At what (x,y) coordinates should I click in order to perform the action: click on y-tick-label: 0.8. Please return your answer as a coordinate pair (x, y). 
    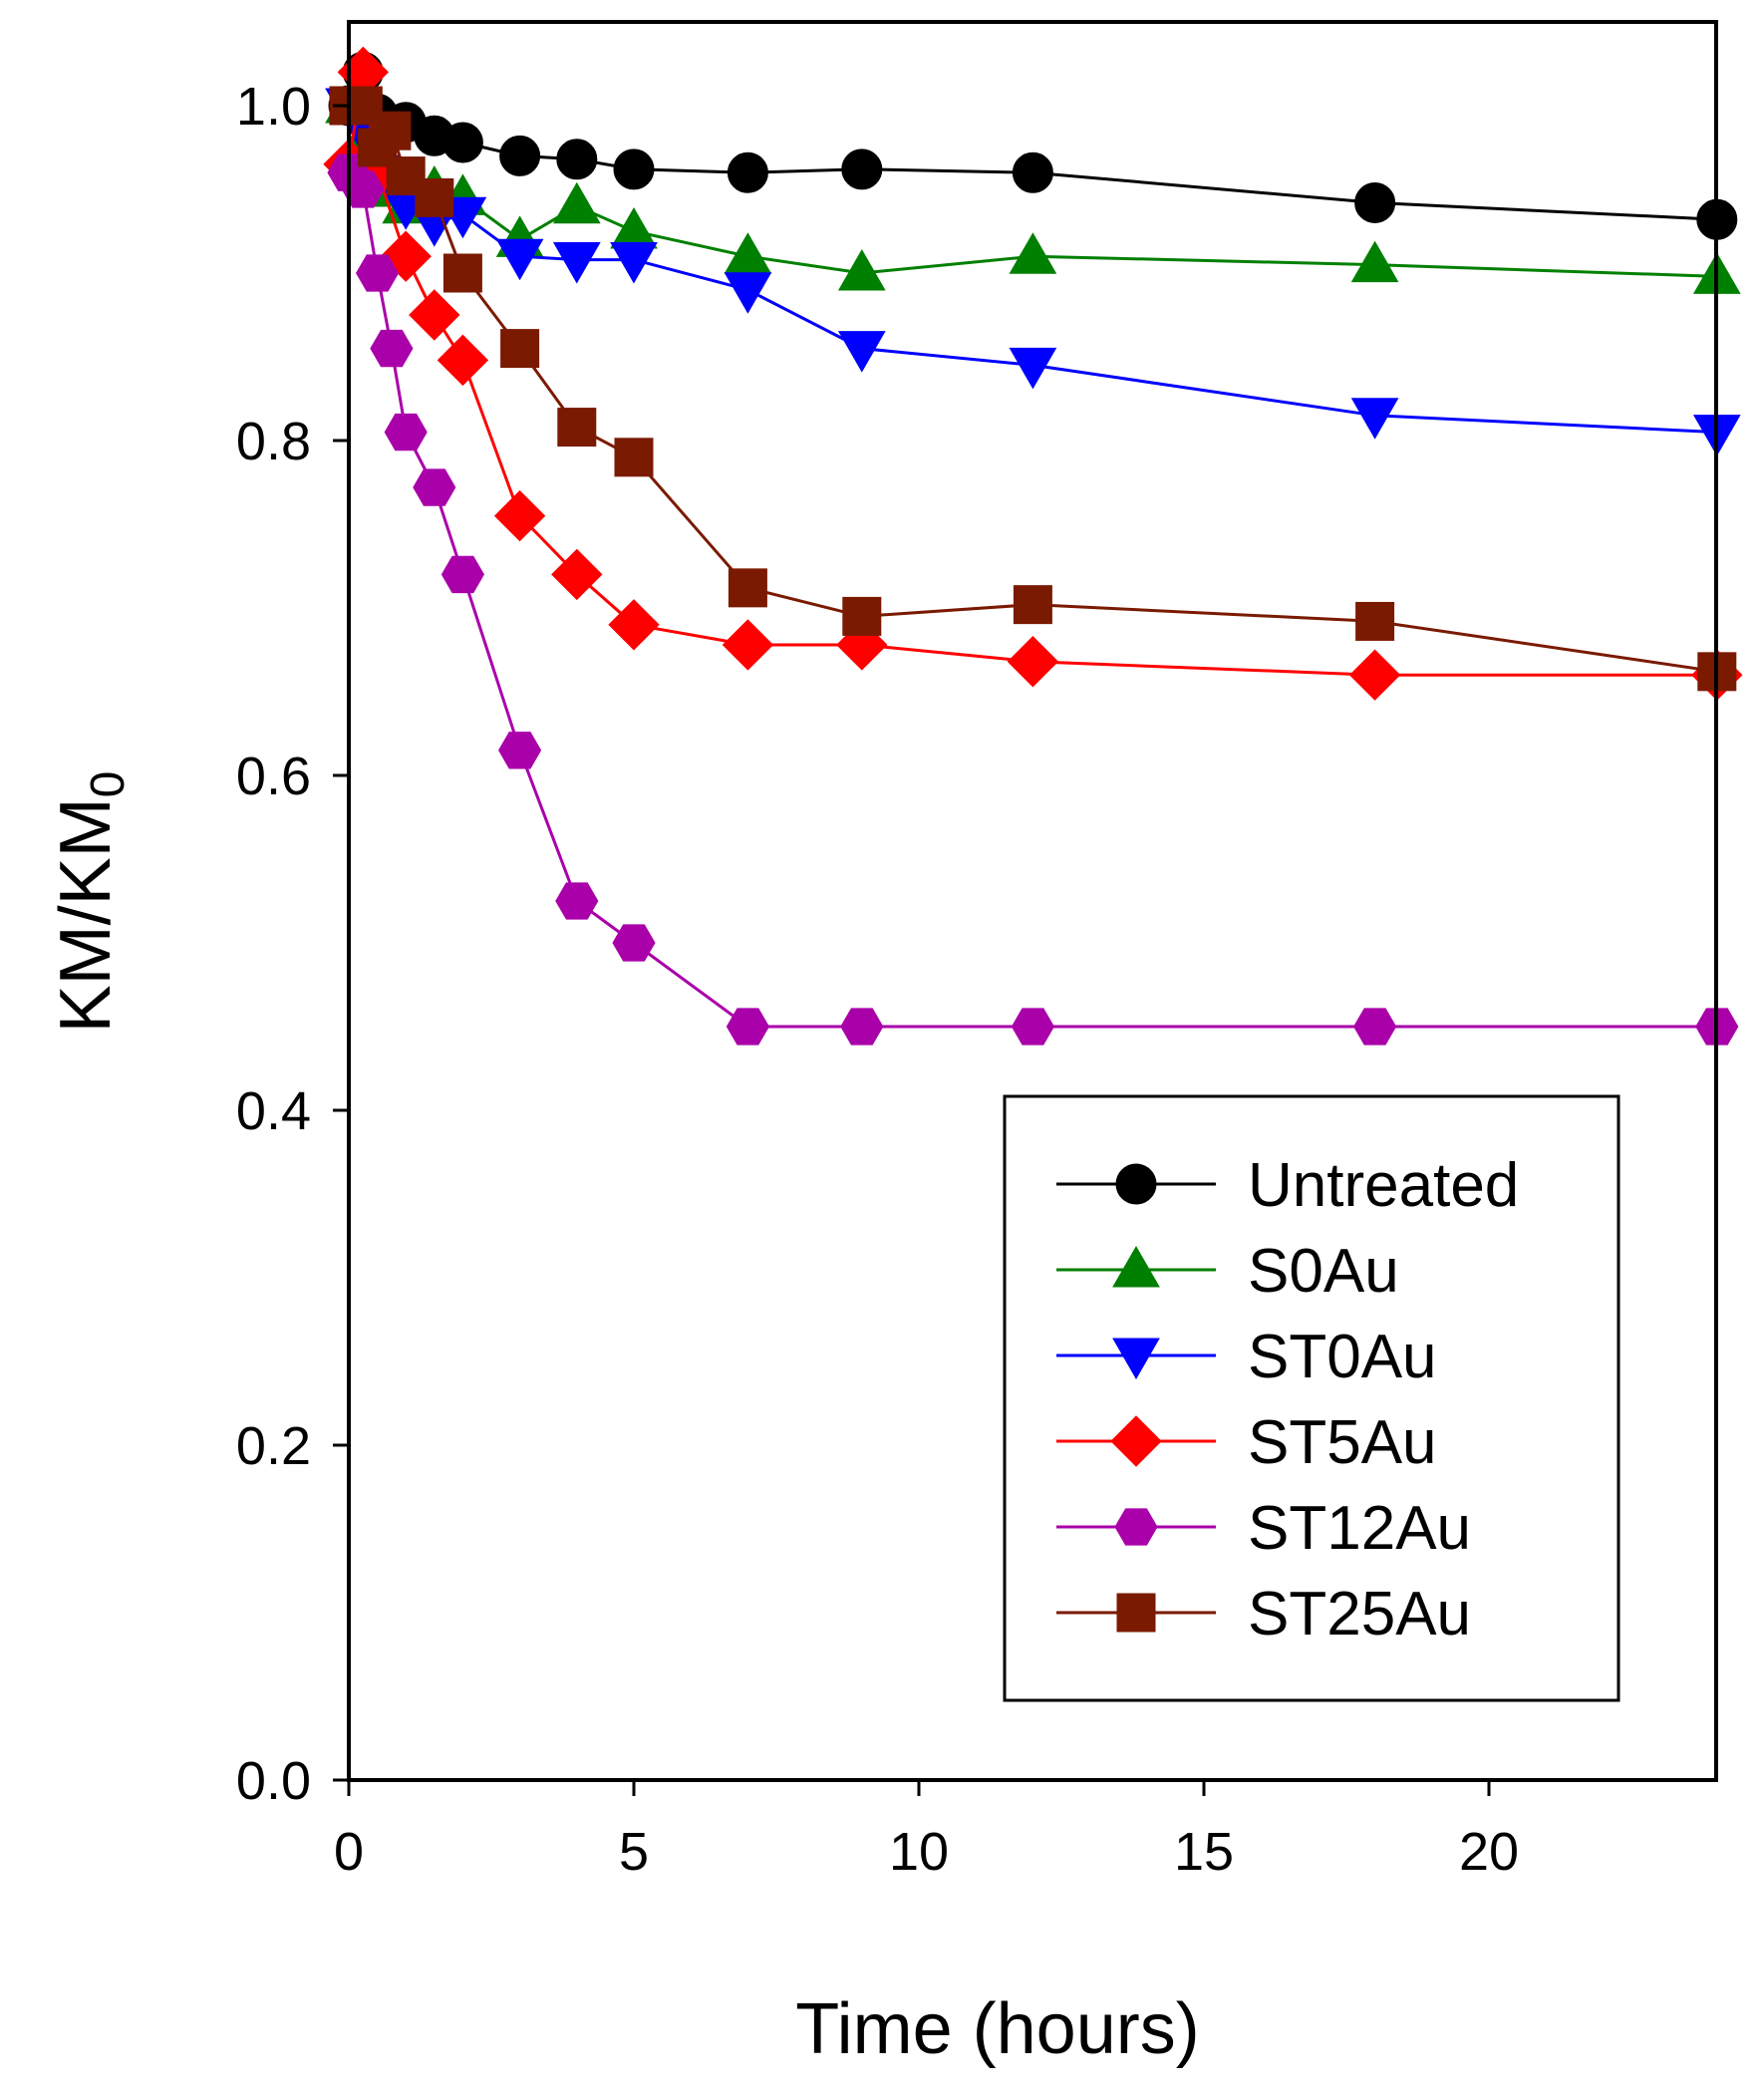
    Looking at the image, I should click on (273, 441).